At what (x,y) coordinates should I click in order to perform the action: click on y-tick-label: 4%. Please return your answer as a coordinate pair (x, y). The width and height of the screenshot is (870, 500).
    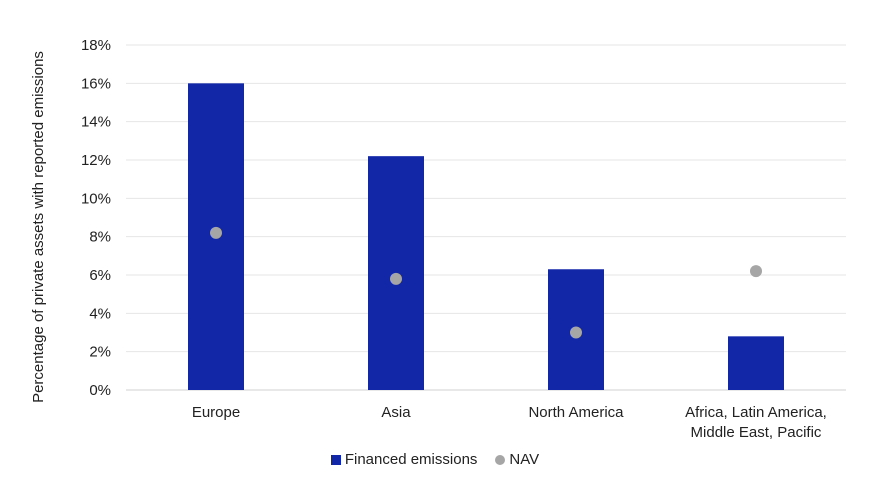
    Looking at the image, I should click on (100, 313).